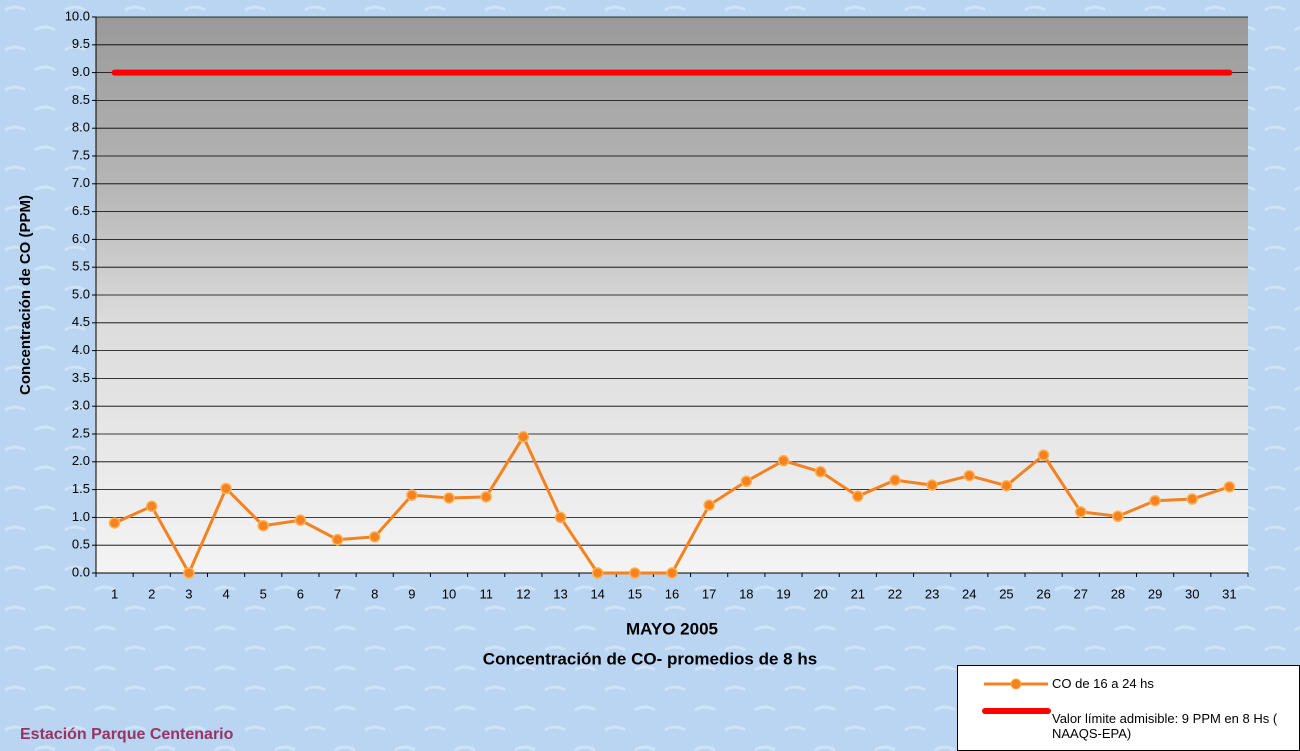 The height and width of the screenshot is (751, 1300). I want to click on y-tick-label: 1.0, so click(81, 516).